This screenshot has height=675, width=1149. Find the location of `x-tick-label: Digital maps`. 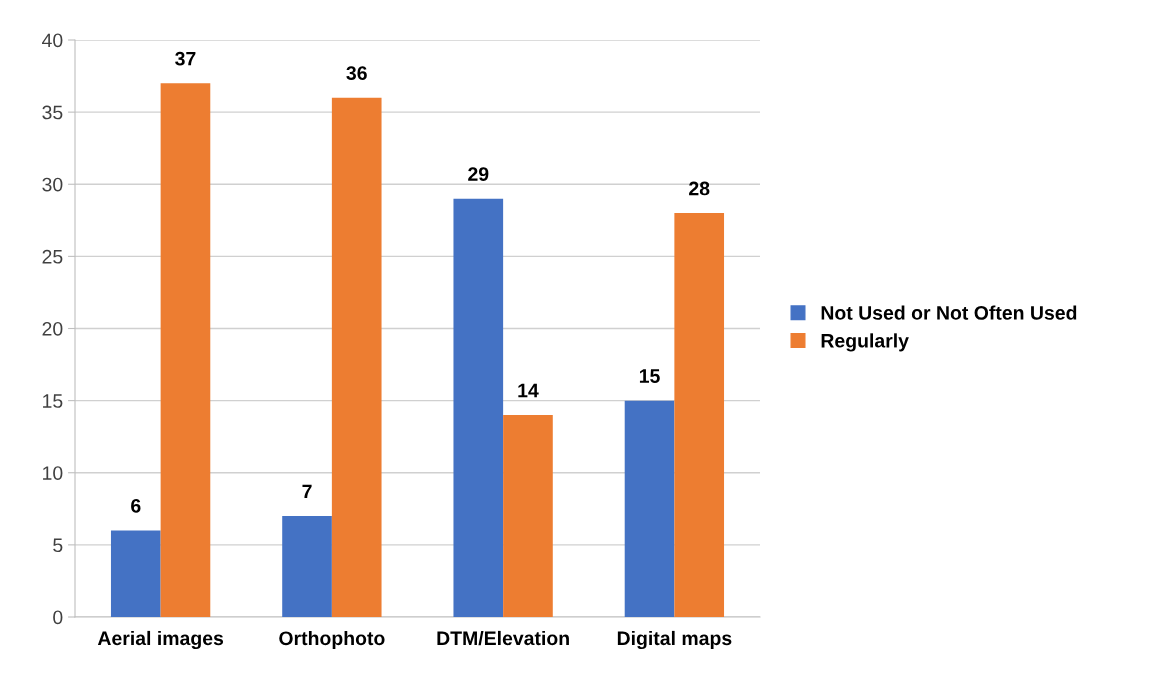

x-tick-label: Digital maps is located at coordinates (674, 640).